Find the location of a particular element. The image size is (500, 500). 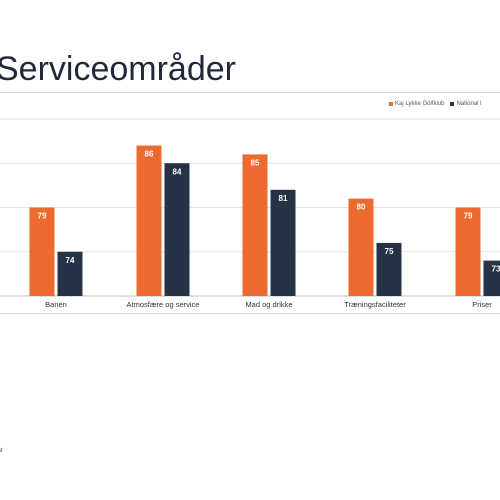

data-label-2-2: 84 is located at coordinates (177, 171).